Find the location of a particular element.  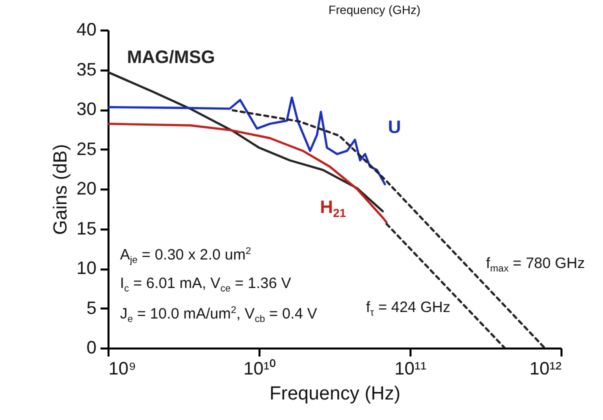

x-tick-label: 10¹¹ is located at coordinates (410, 368).